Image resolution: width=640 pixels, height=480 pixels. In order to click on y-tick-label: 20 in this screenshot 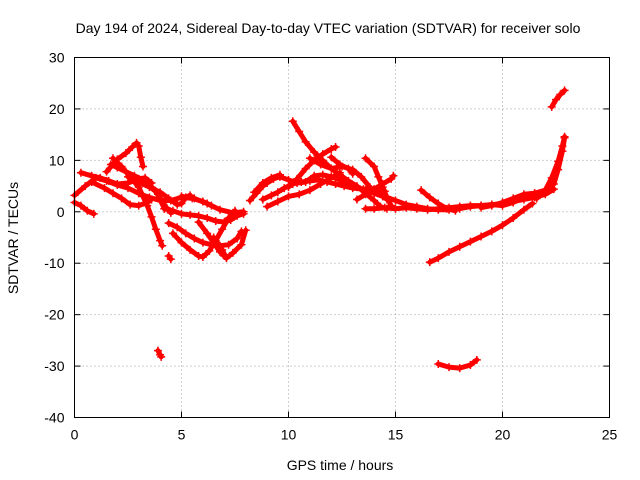, I will do `click(57, 109)`.